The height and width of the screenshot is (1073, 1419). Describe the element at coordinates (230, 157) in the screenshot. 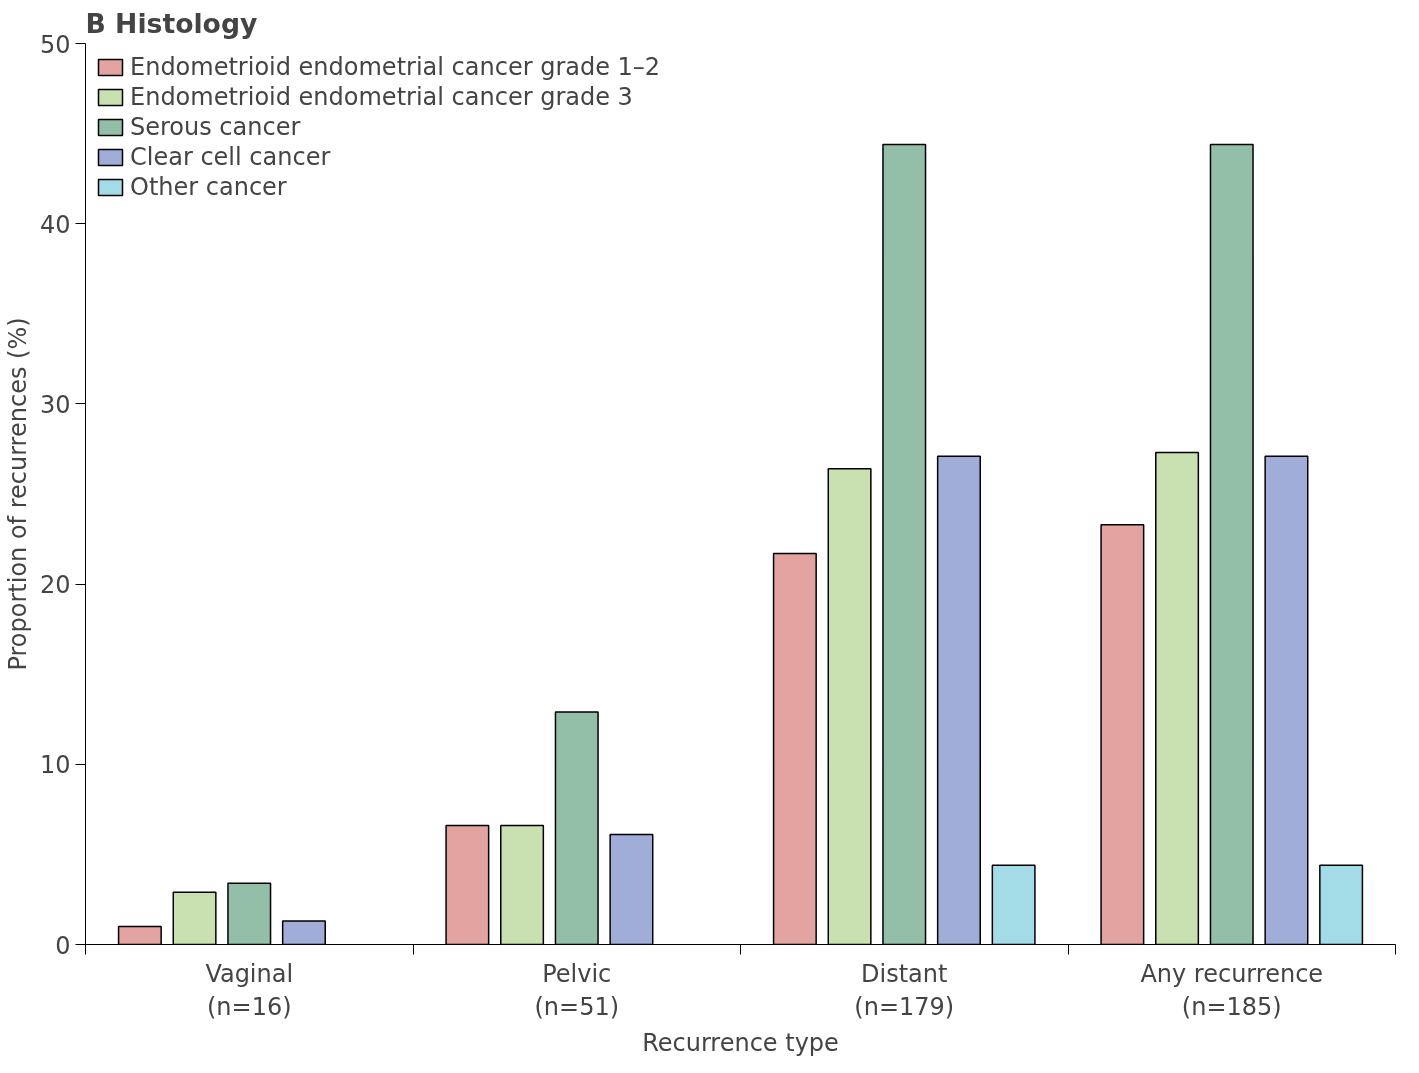

I see `legend-label: Clear cell cancer` at that location.